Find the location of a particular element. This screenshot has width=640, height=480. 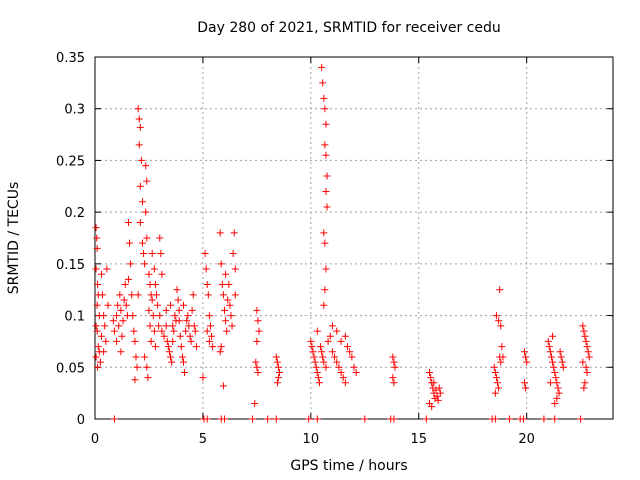

y-tick-label: 0.3 is located at coordinates (74, 110).